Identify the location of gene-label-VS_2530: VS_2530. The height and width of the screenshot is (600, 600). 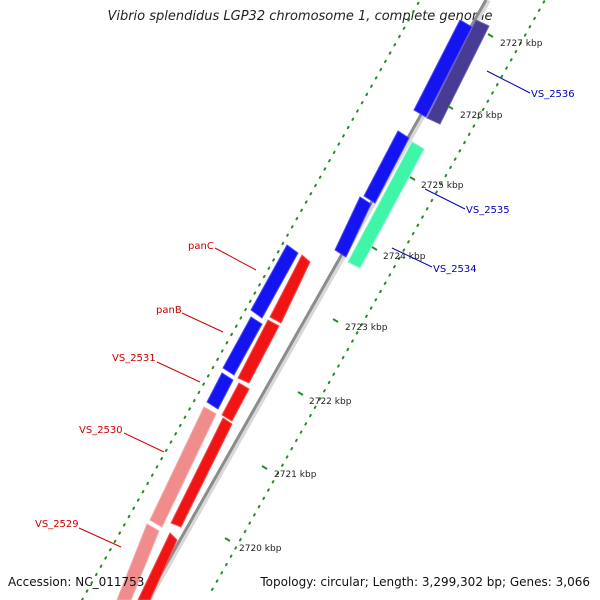
(101, 430).